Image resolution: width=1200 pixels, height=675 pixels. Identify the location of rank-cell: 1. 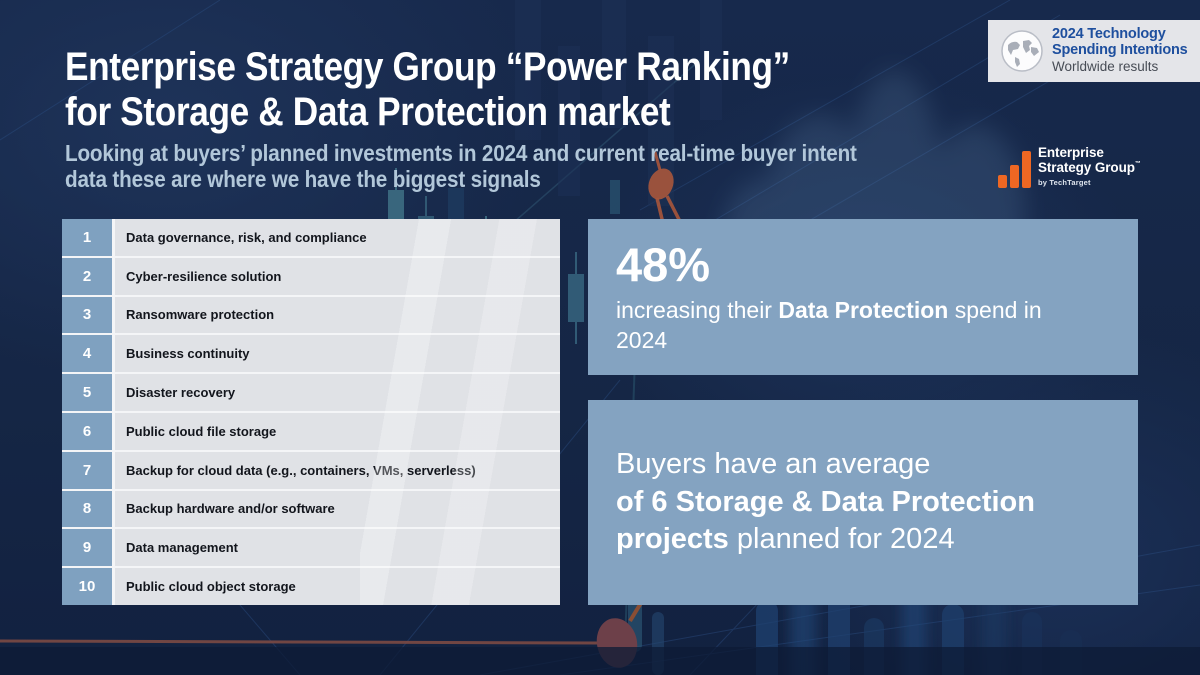
(87, 237).